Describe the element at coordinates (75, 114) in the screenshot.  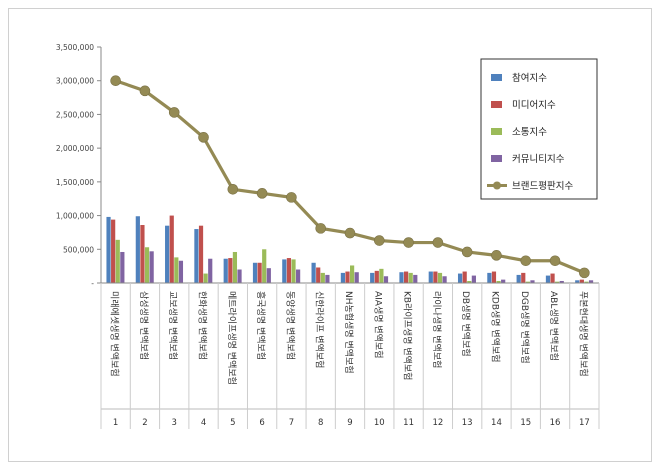
I see `y-tick-label: 2,500,000` at that location.